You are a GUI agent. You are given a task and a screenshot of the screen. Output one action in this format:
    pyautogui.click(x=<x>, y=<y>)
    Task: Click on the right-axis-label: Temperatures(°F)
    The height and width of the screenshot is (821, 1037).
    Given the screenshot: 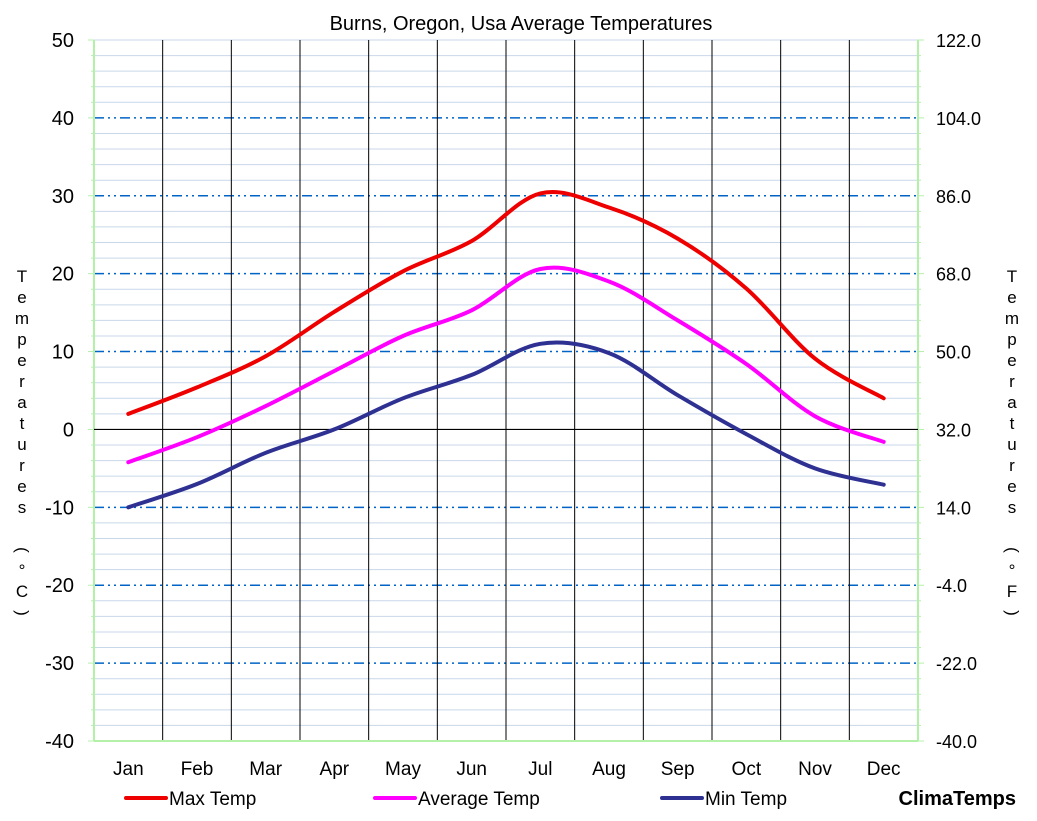 What is the action you would take?
    pyautogui.click(x=1012, y=441)
    